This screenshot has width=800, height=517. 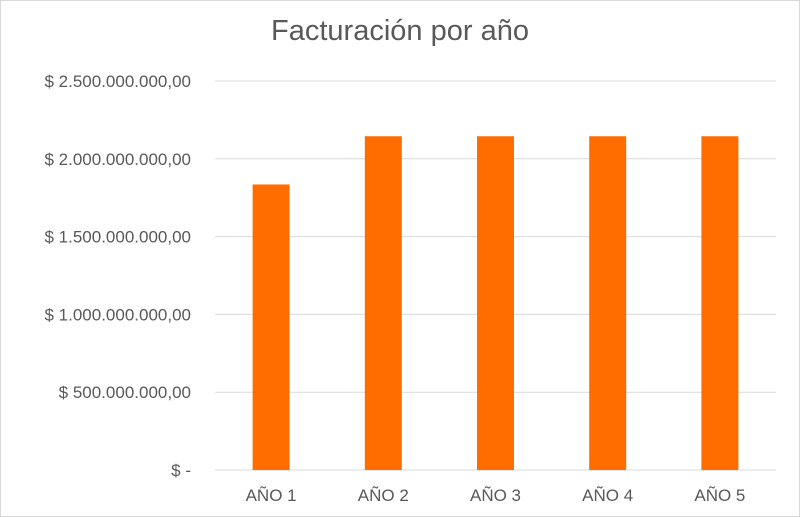 What do you see at coordinates (495, 495) in the screenshot?
I see `x-tick-label: AÑO 3` at bounding box center [495, 495].